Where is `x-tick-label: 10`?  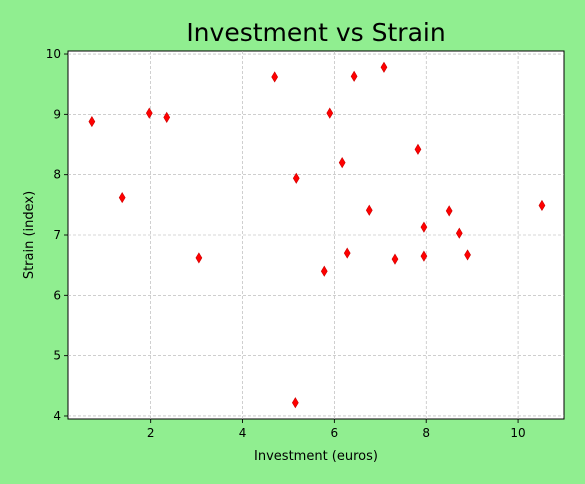
x-tick-label: 10 is located at coordinates (517, 433).